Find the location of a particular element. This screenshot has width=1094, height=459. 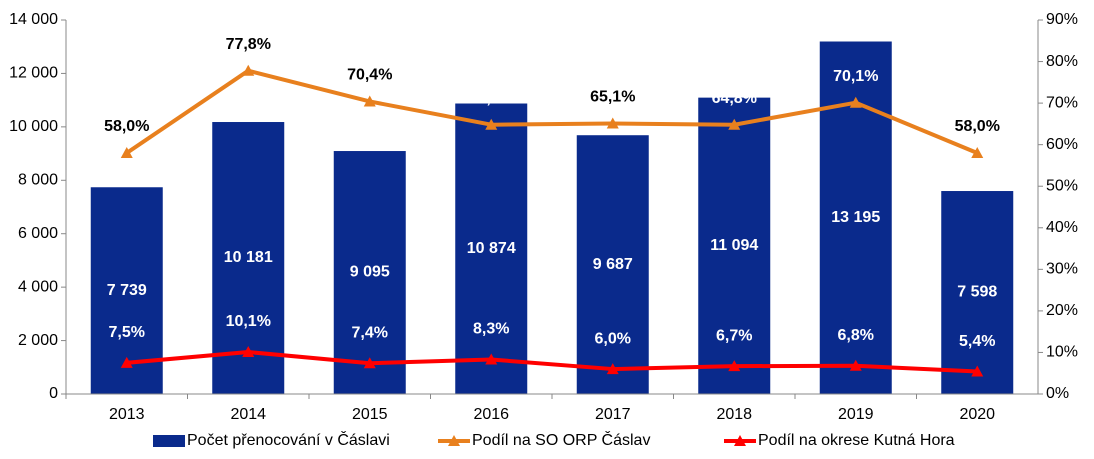

y2-tick-label: 90% is located at coordinates (1062, 19).